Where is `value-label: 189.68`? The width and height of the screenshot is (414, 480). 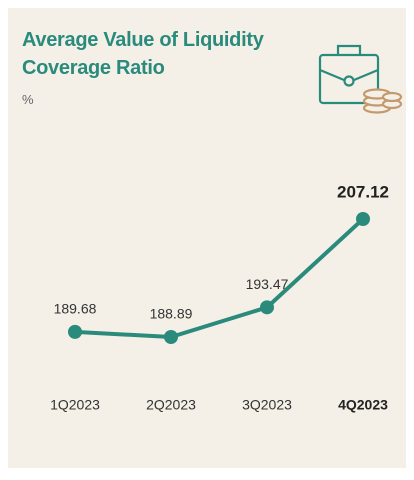
value-label: 189.68 is located at coordinates (75, 309).